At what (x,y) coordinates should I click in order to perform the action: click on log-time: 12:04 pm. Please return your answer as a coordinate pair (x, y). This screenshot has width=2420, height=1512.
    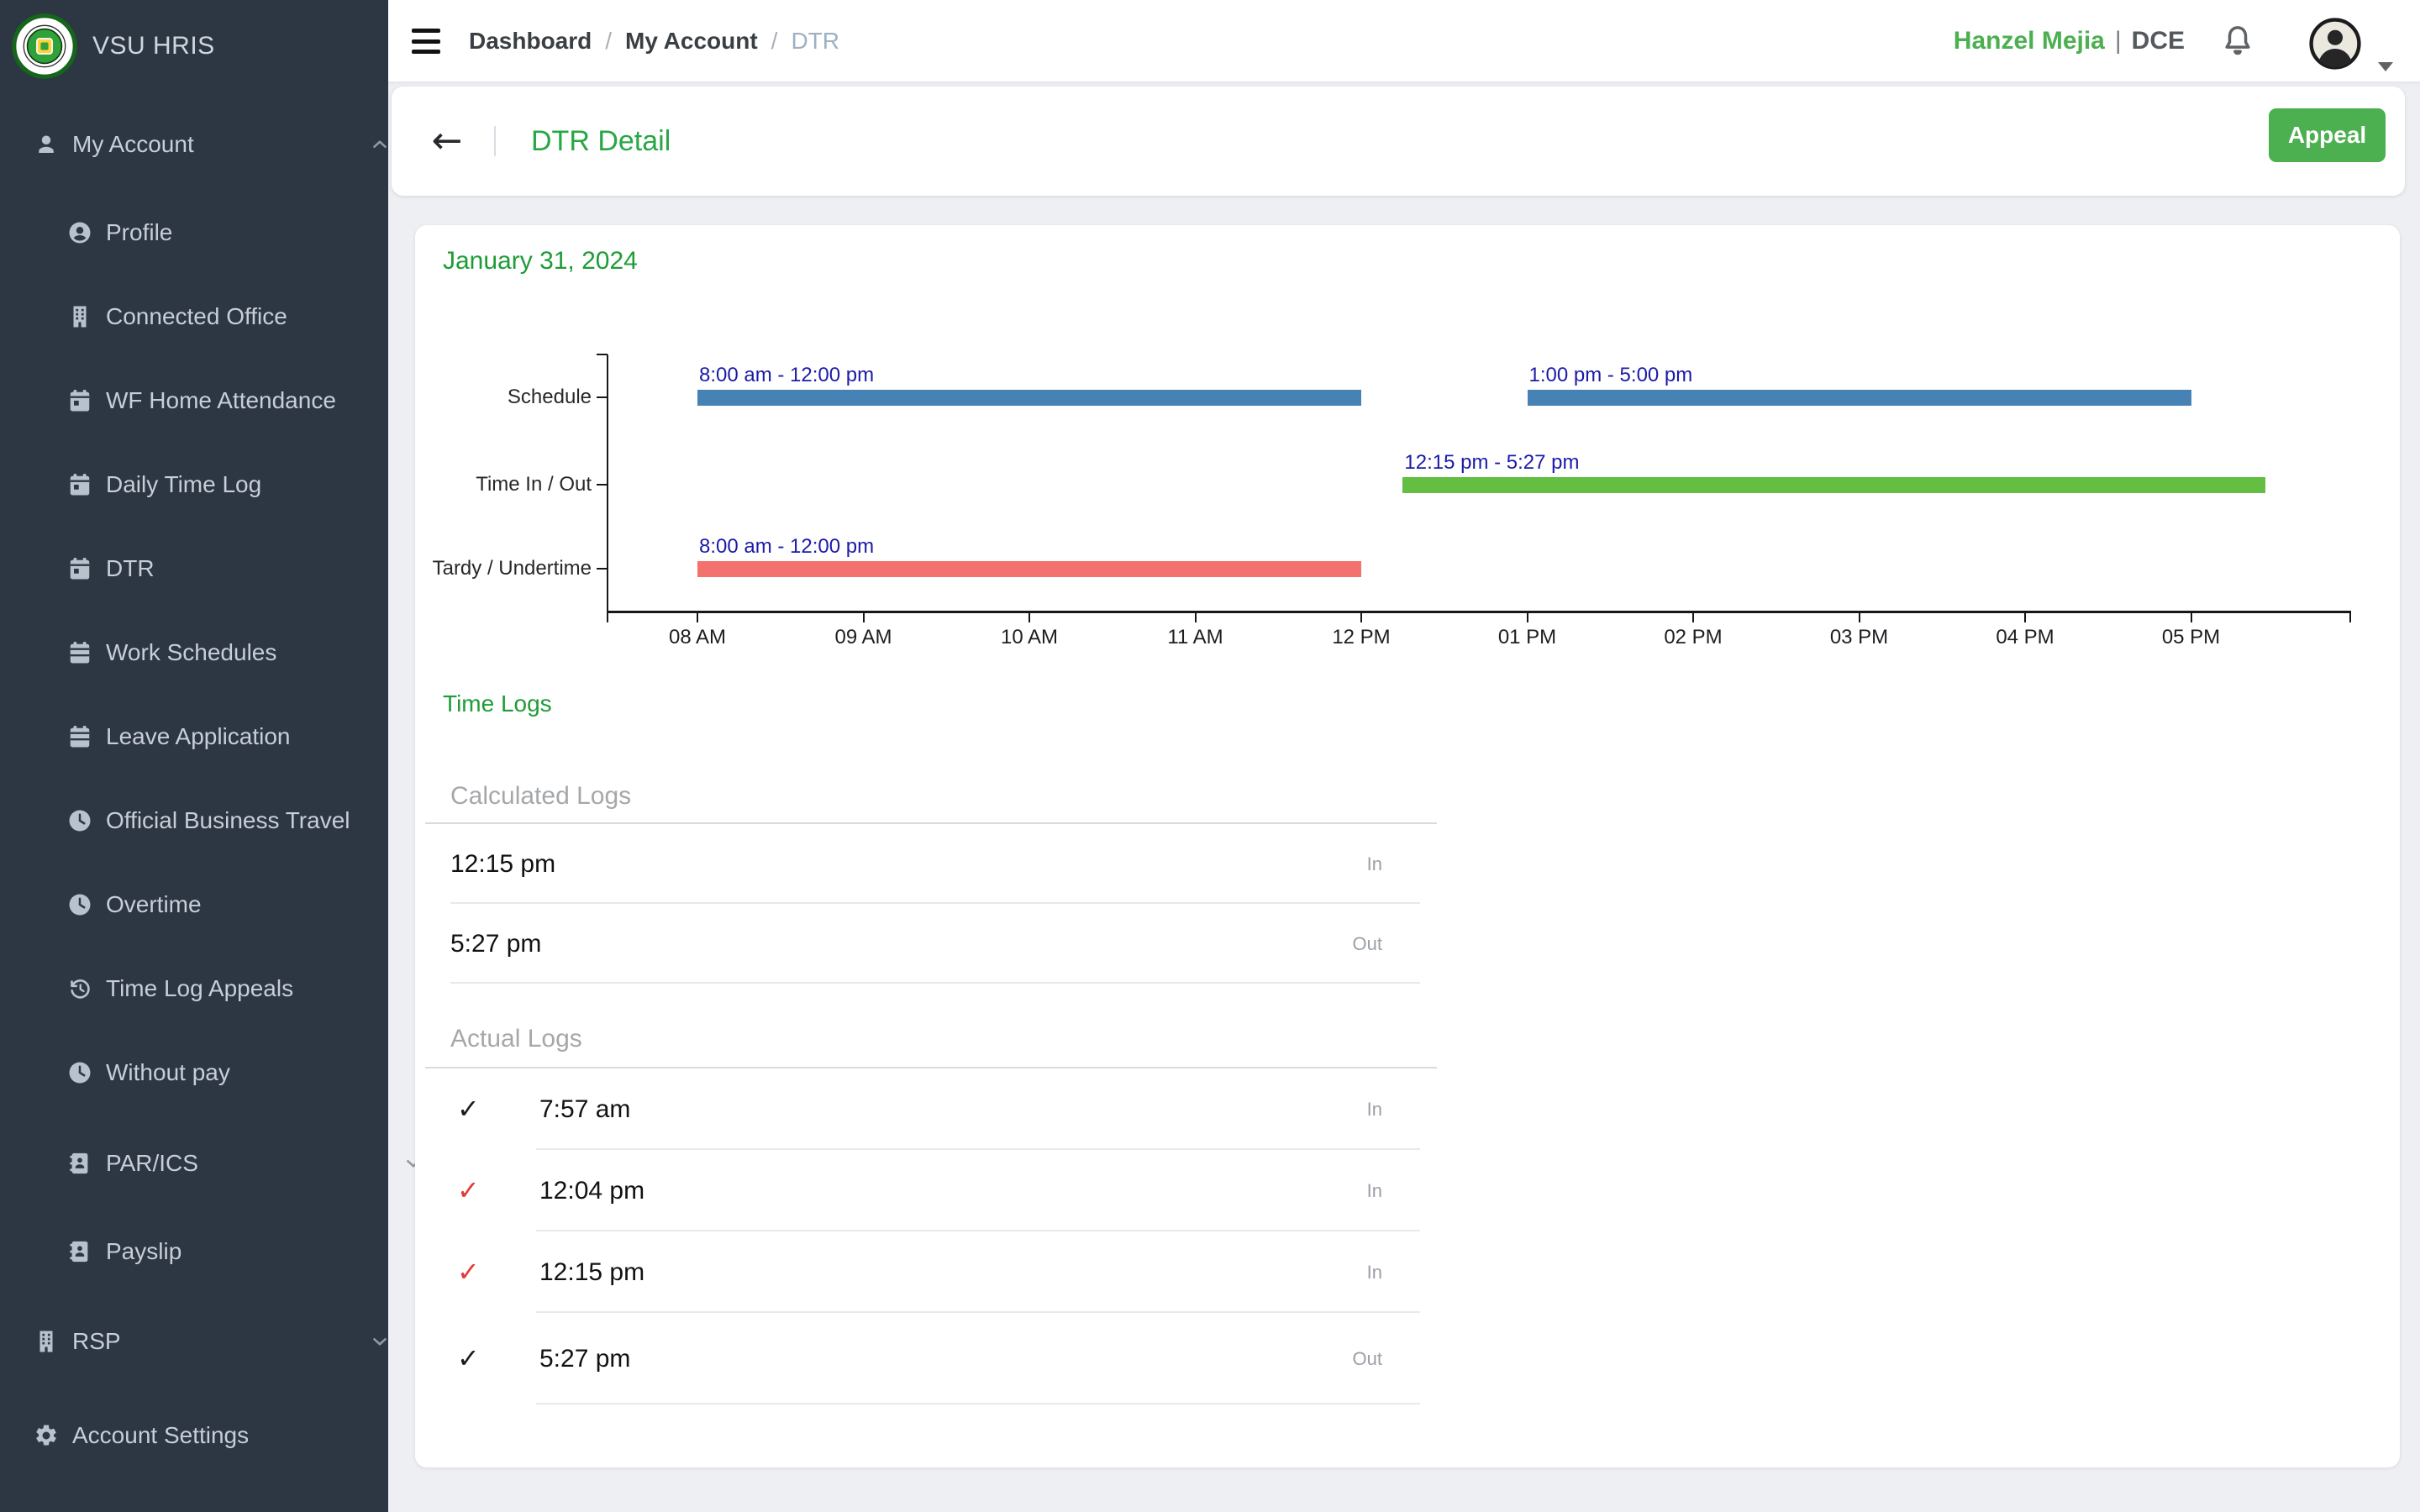
    Looking at the image, I should click on (592, 1190).